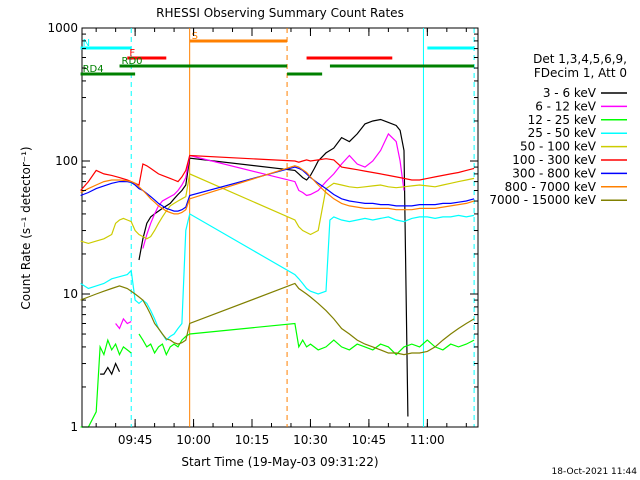 This screenshot has width=640, height=480. I want to click on y-tick-label-1: 10, so click(70, 294).